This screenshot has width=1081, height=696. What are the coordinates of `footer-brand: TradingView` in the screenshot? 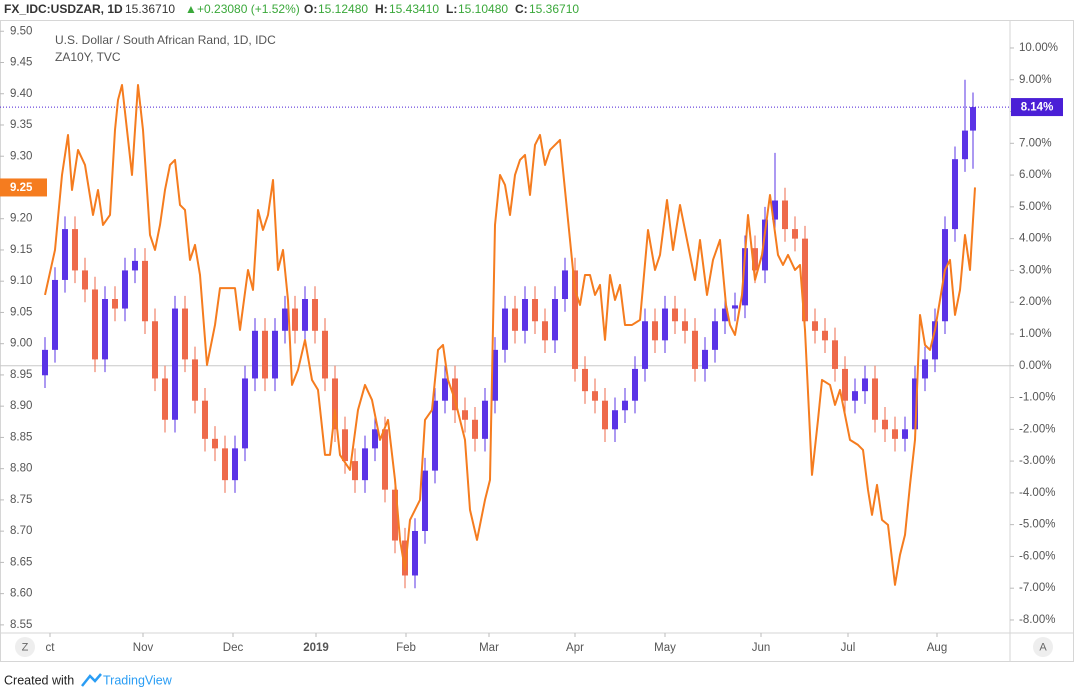 It's located at (138, 680).